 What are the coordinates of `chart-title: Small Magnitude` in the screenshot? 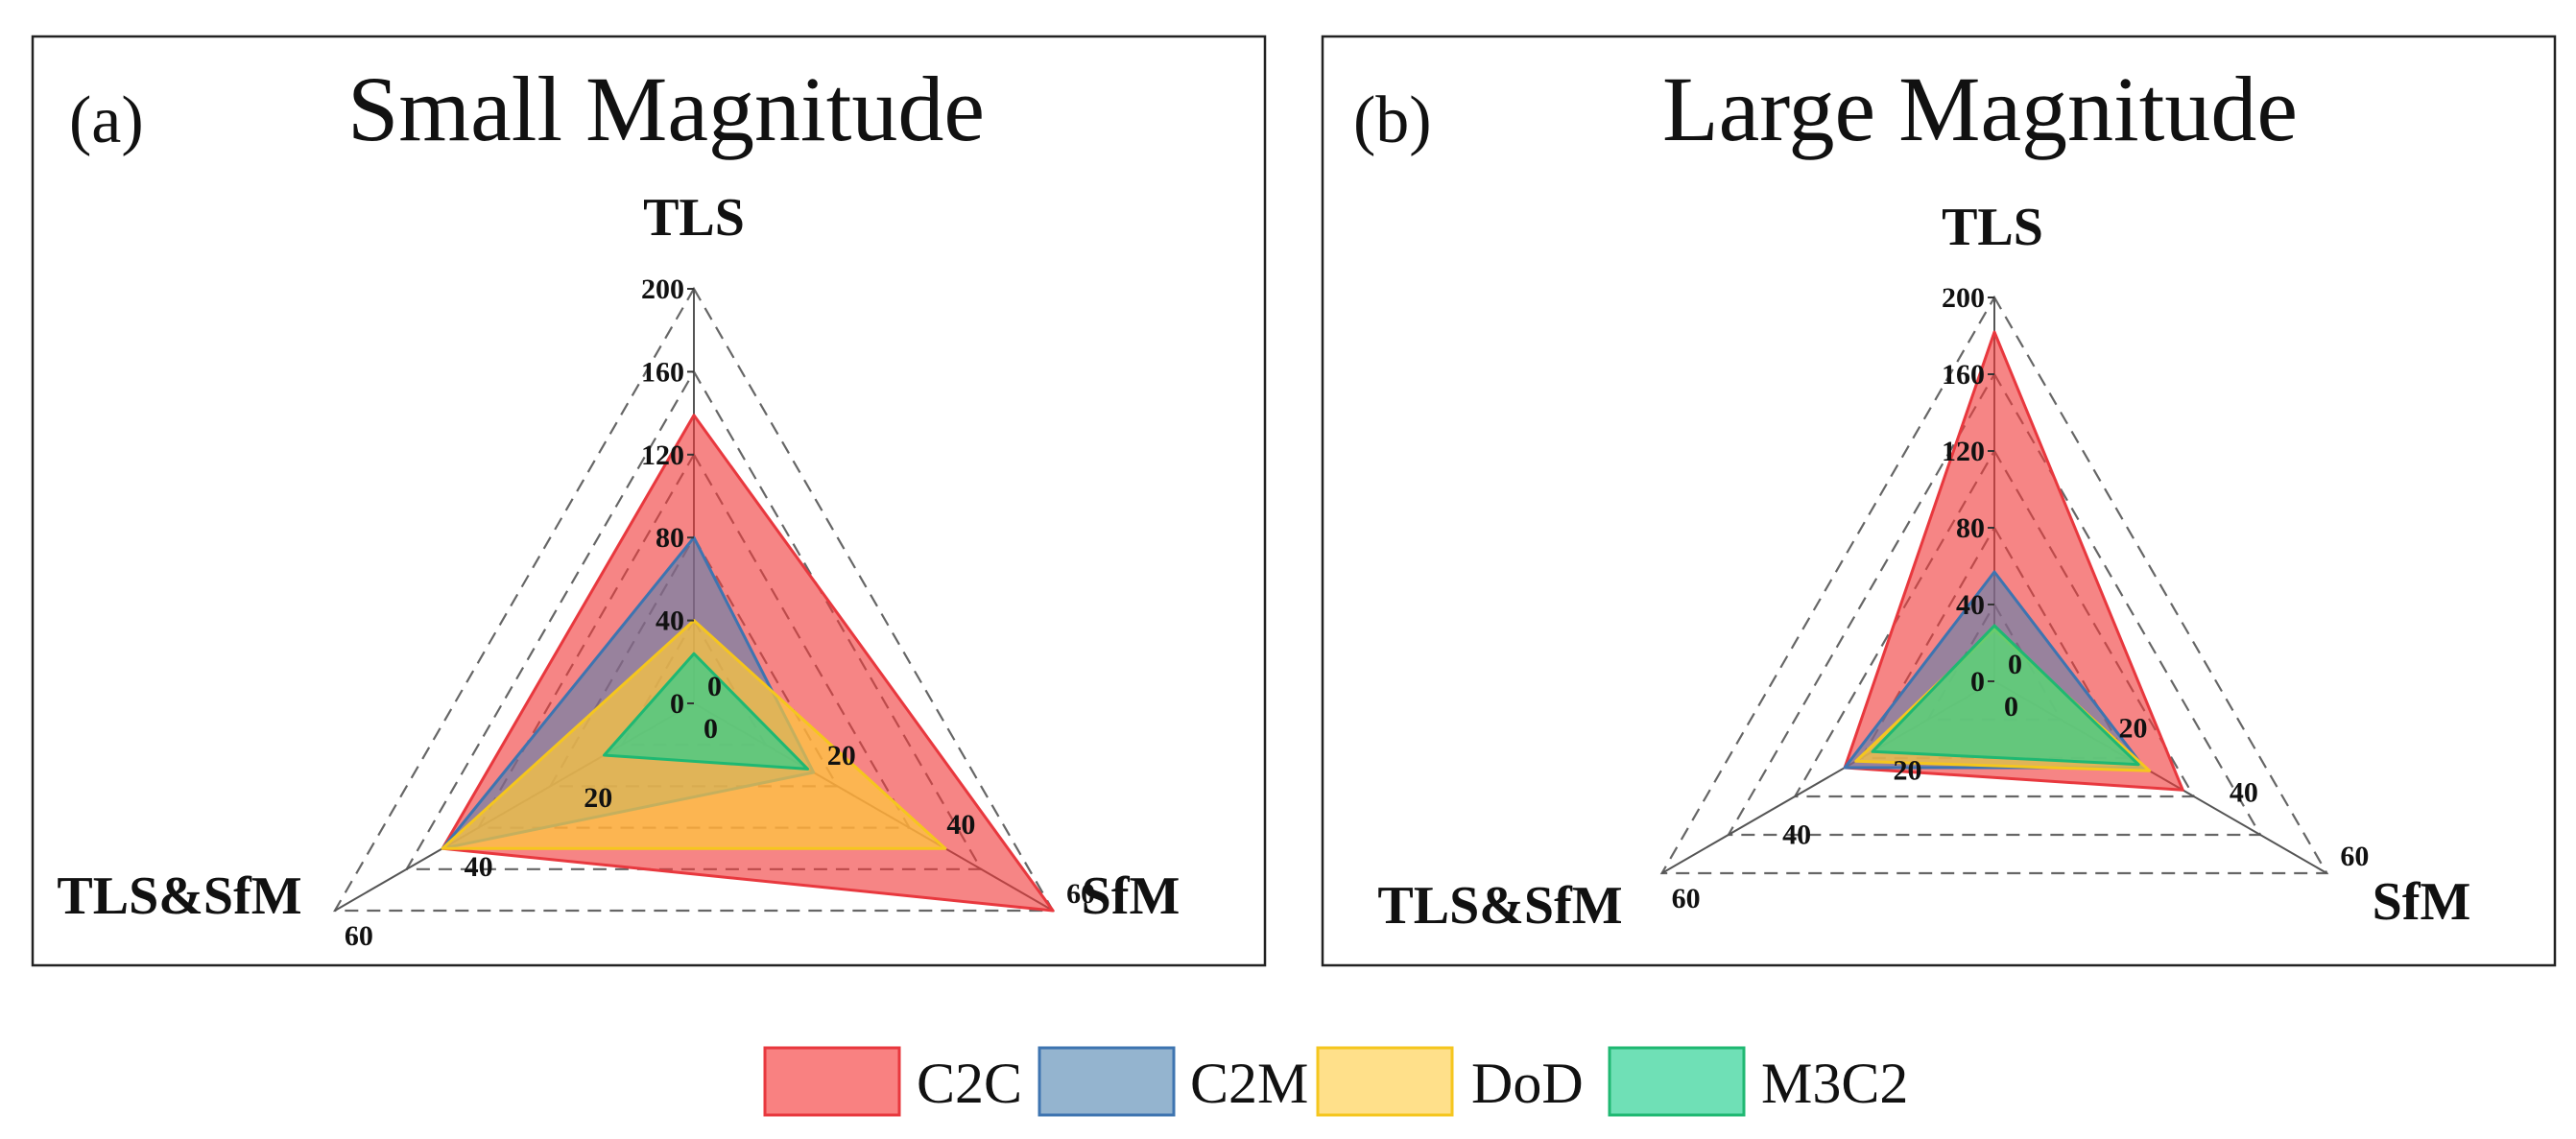 It's located at (666, 109).